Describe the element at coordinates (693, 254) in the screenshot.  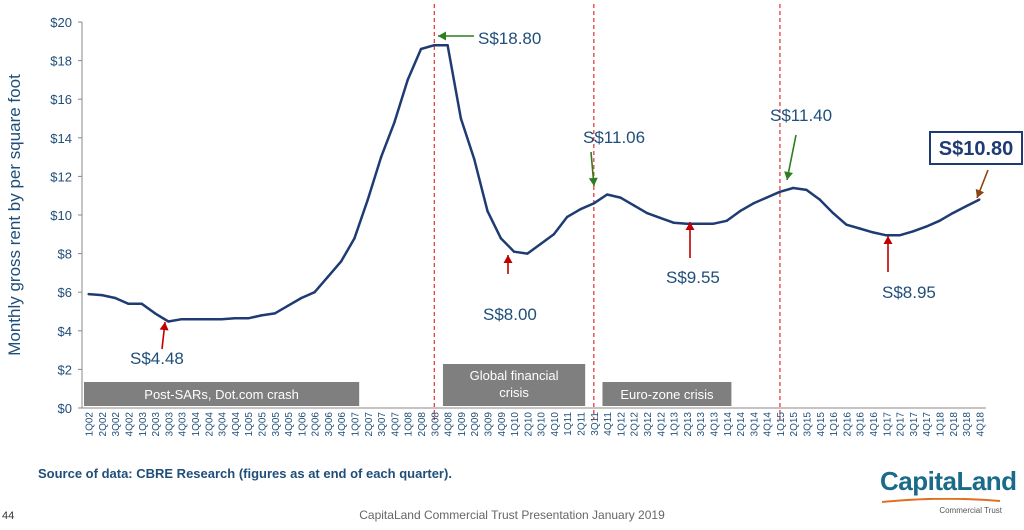
I see `value-annotation: S$9.55` at that location.